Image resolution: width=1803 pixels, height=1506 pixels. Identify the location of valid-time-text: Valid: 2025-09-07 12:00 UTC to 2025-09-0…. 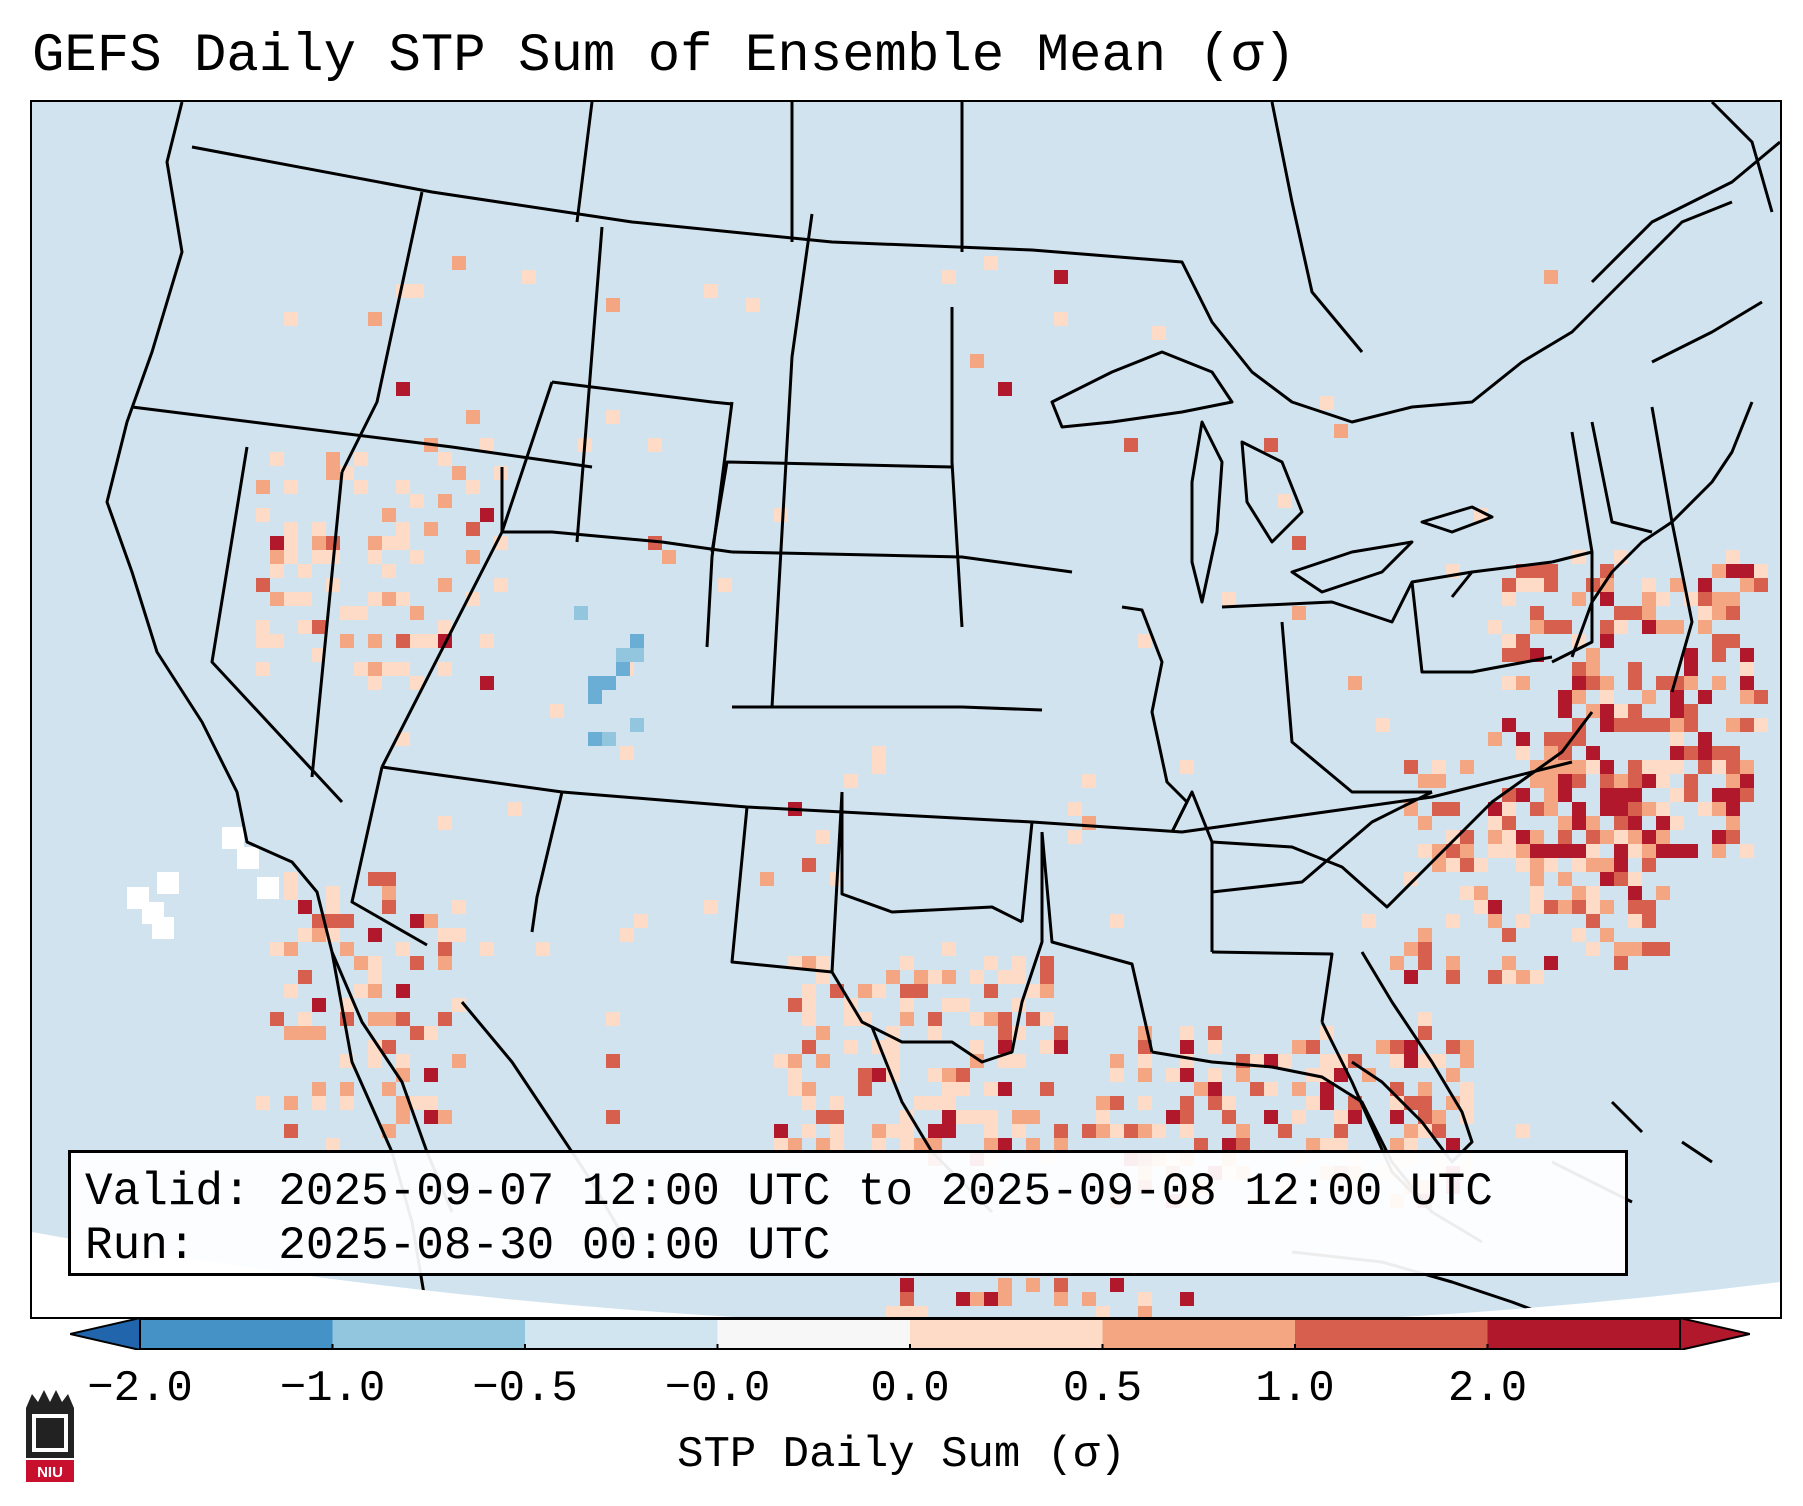
(789, 1192).